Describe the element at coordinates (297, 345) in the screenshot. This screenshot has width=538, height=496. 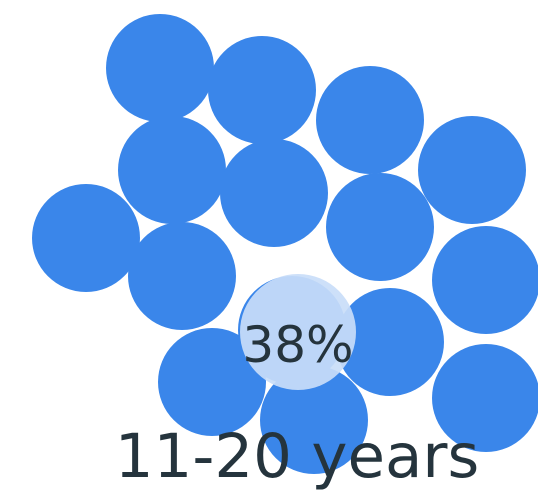
I see `percent-label: 38%` at that location.